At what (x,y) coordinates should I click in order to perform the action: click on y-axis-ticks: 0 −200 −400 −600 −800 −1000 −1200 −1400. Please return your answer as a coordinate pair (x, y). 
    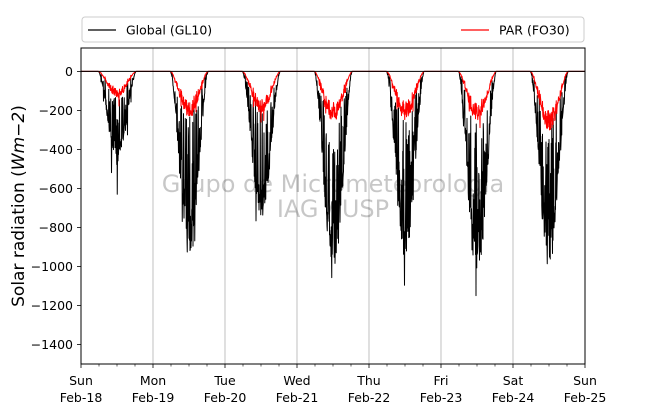
    Looking at the image, I should click on (56, 208).